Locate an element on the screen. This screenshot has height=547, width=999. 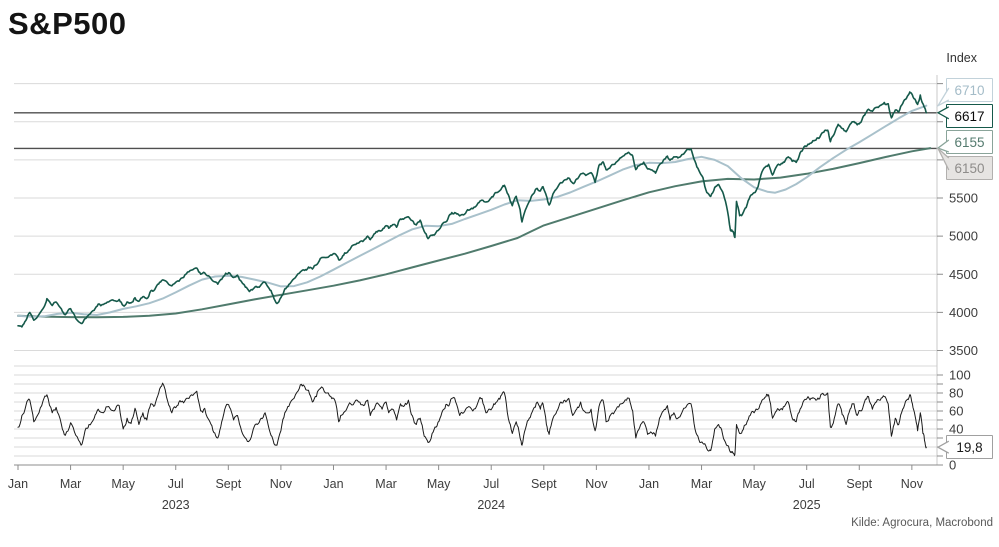
value-callout-price: 6617 is located at coordinates (969, 116).